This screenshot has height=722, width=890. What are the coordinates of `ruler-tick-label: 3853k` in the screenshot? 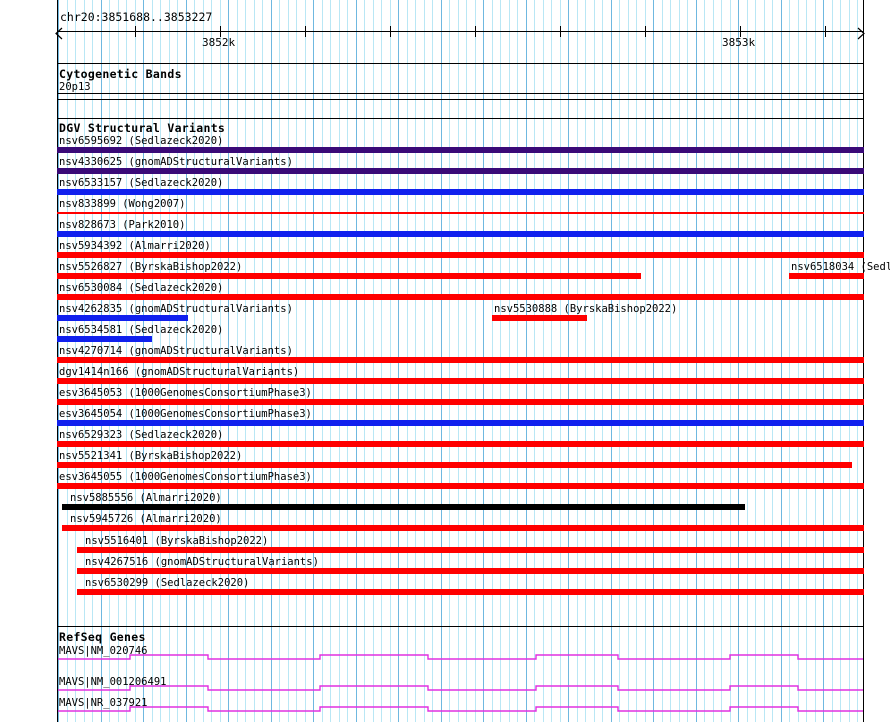 It's located at (739, 42).